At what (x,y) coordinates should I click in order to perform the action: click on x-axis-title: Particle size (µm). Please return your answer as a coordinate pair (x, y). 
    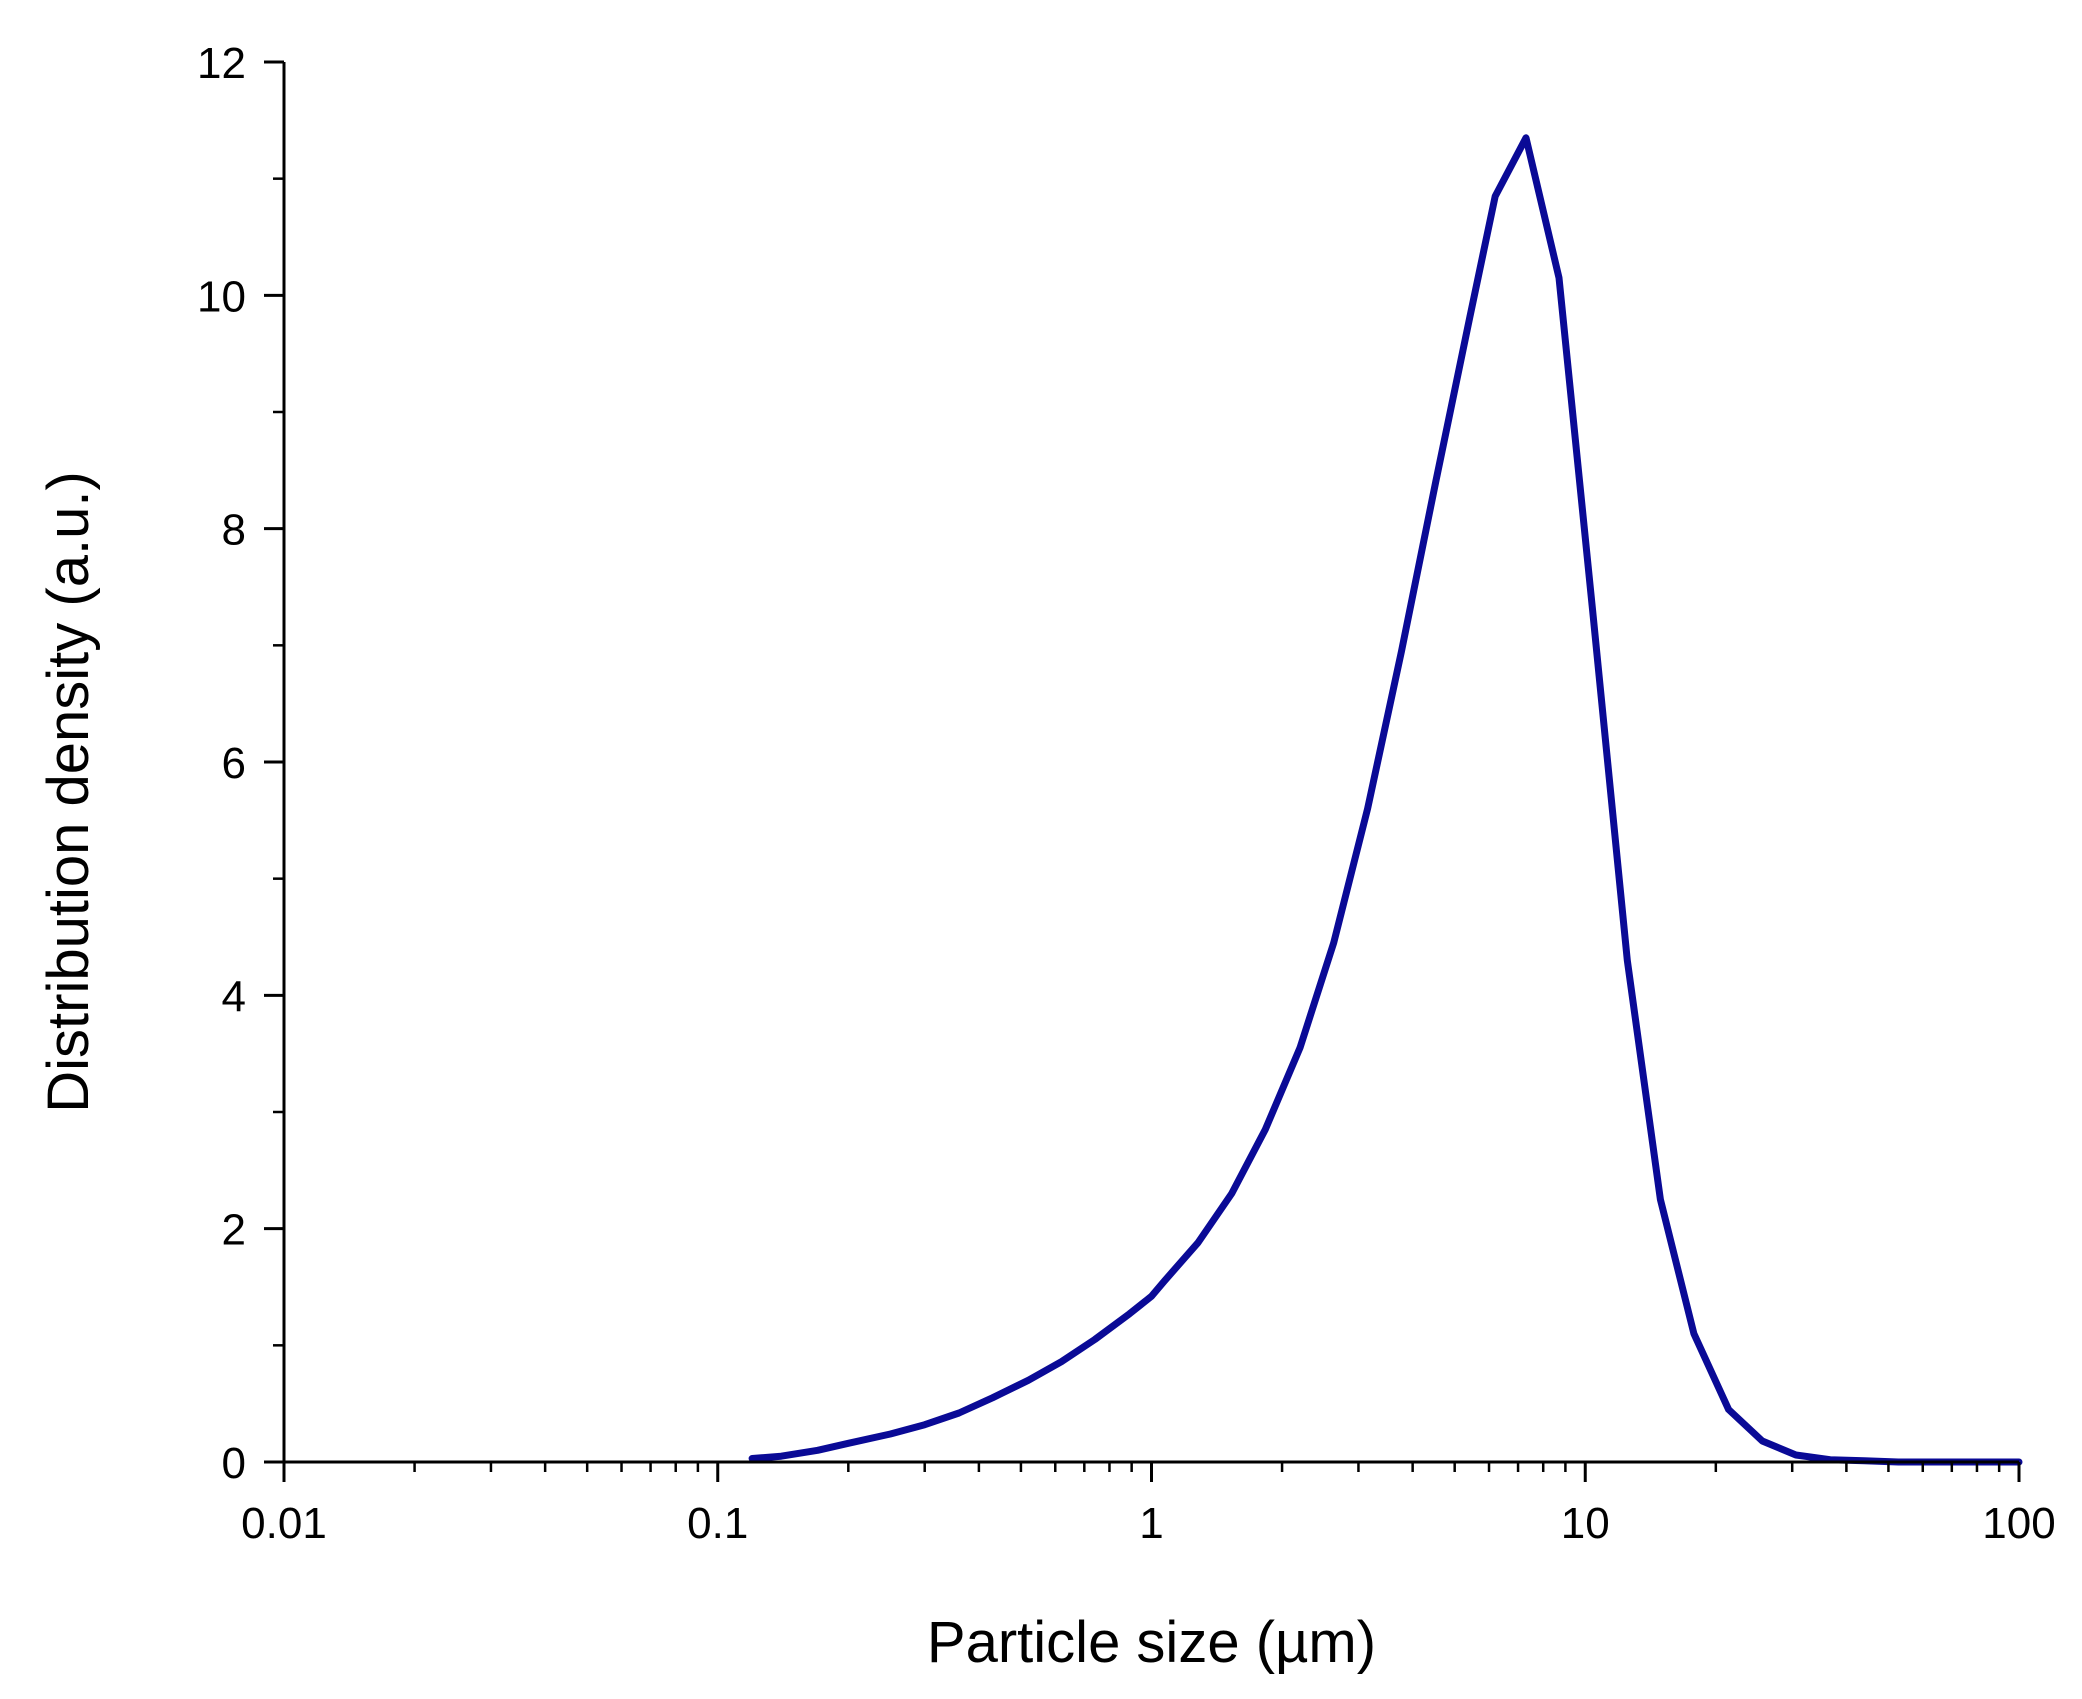
    Looking at the image, I should click on (1151, 1642).